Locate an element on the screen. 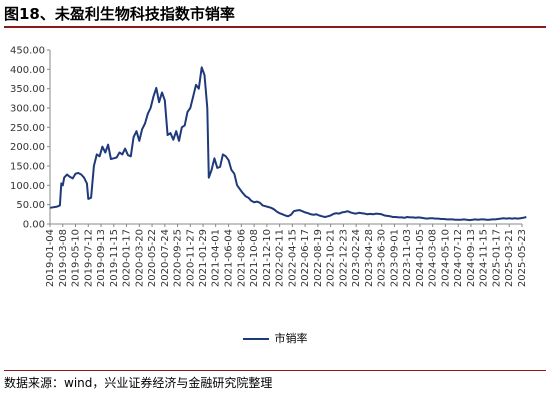 This screenshot has height=400, width=550. x-tick-label: 2019-05-10 is located at coordinates (76, 258).